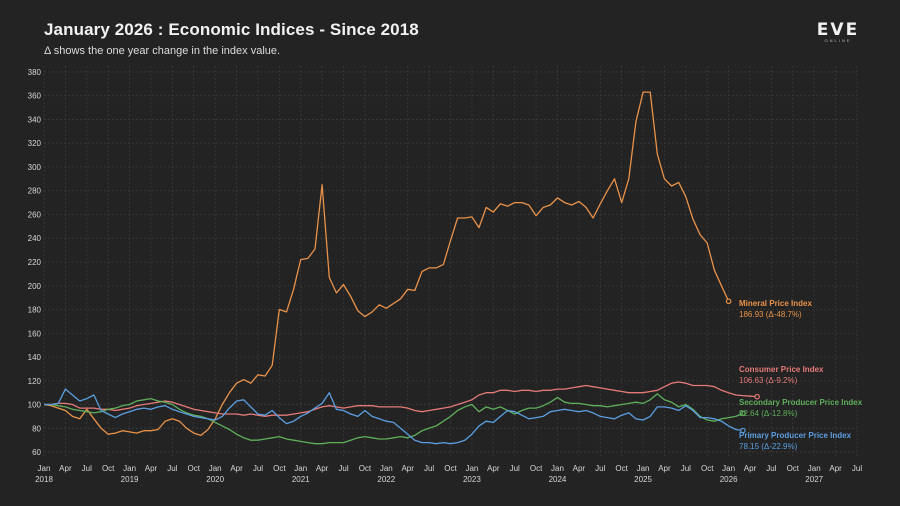 The width and height of the screenshot is (900, 506). What do you see at coordinates (768, 446) in the screenshot?
I see `series-value-label: 78.15 (Δ-22.9%)` at bounding box center [768, 446].